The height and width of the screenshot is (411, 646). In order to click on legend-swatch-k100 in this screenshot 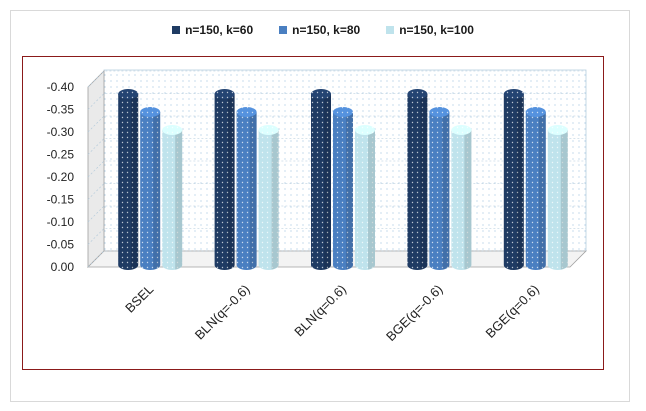, I will do `click(390, 30)`.